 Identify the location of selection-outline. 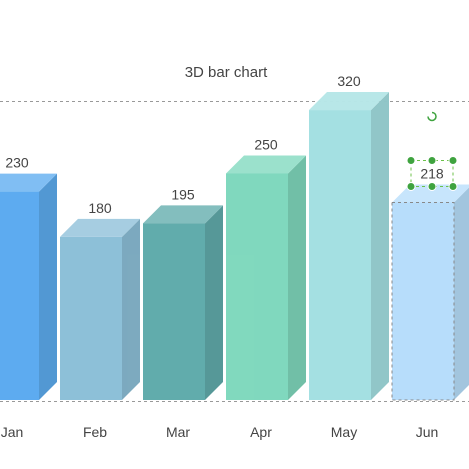
(423, 301).